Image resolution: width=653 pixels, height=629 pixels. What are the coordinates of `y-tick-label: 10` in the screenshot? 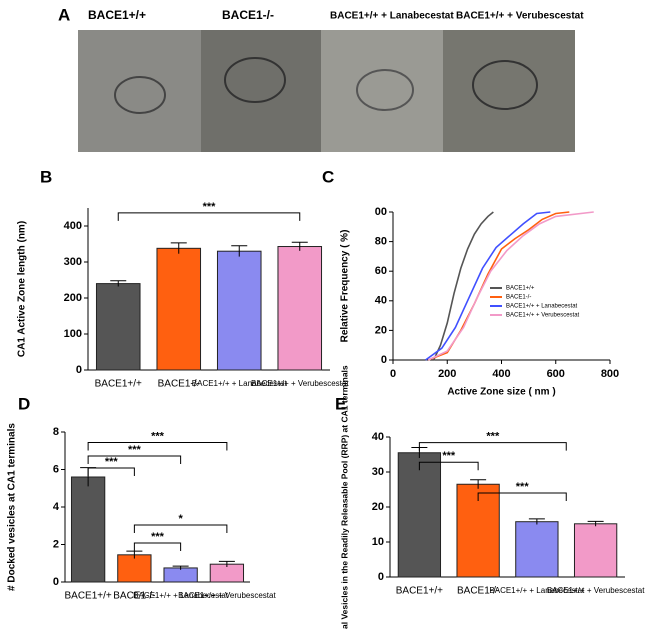 It's located at (378, 542).